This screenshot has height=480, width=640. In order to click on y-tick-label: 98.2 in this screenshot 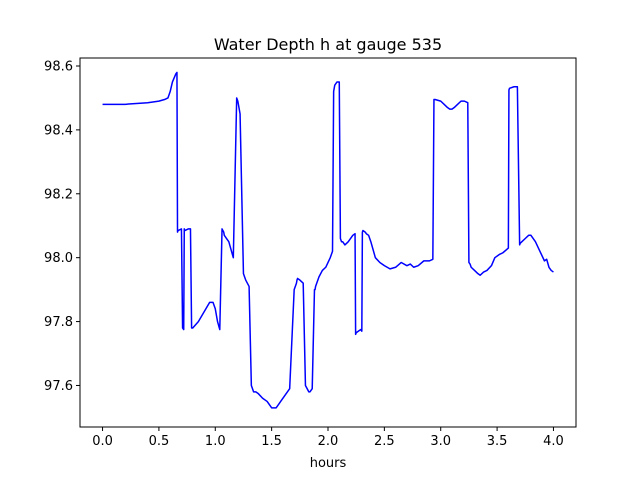, I will do `click(58, 194)`.